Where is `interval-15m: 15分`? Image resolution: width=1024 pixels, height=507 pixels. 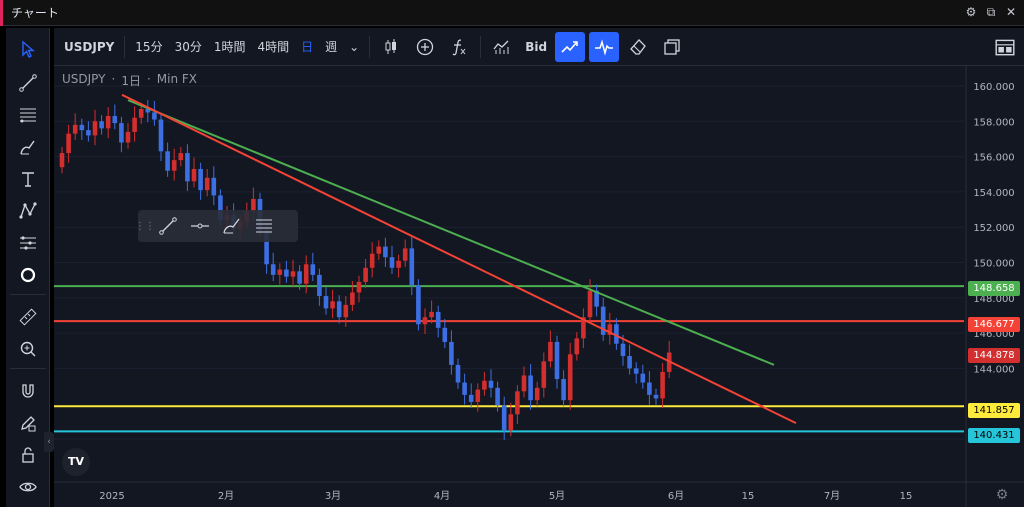
interval-15m: 15分 is located at coordinates (149, 46).